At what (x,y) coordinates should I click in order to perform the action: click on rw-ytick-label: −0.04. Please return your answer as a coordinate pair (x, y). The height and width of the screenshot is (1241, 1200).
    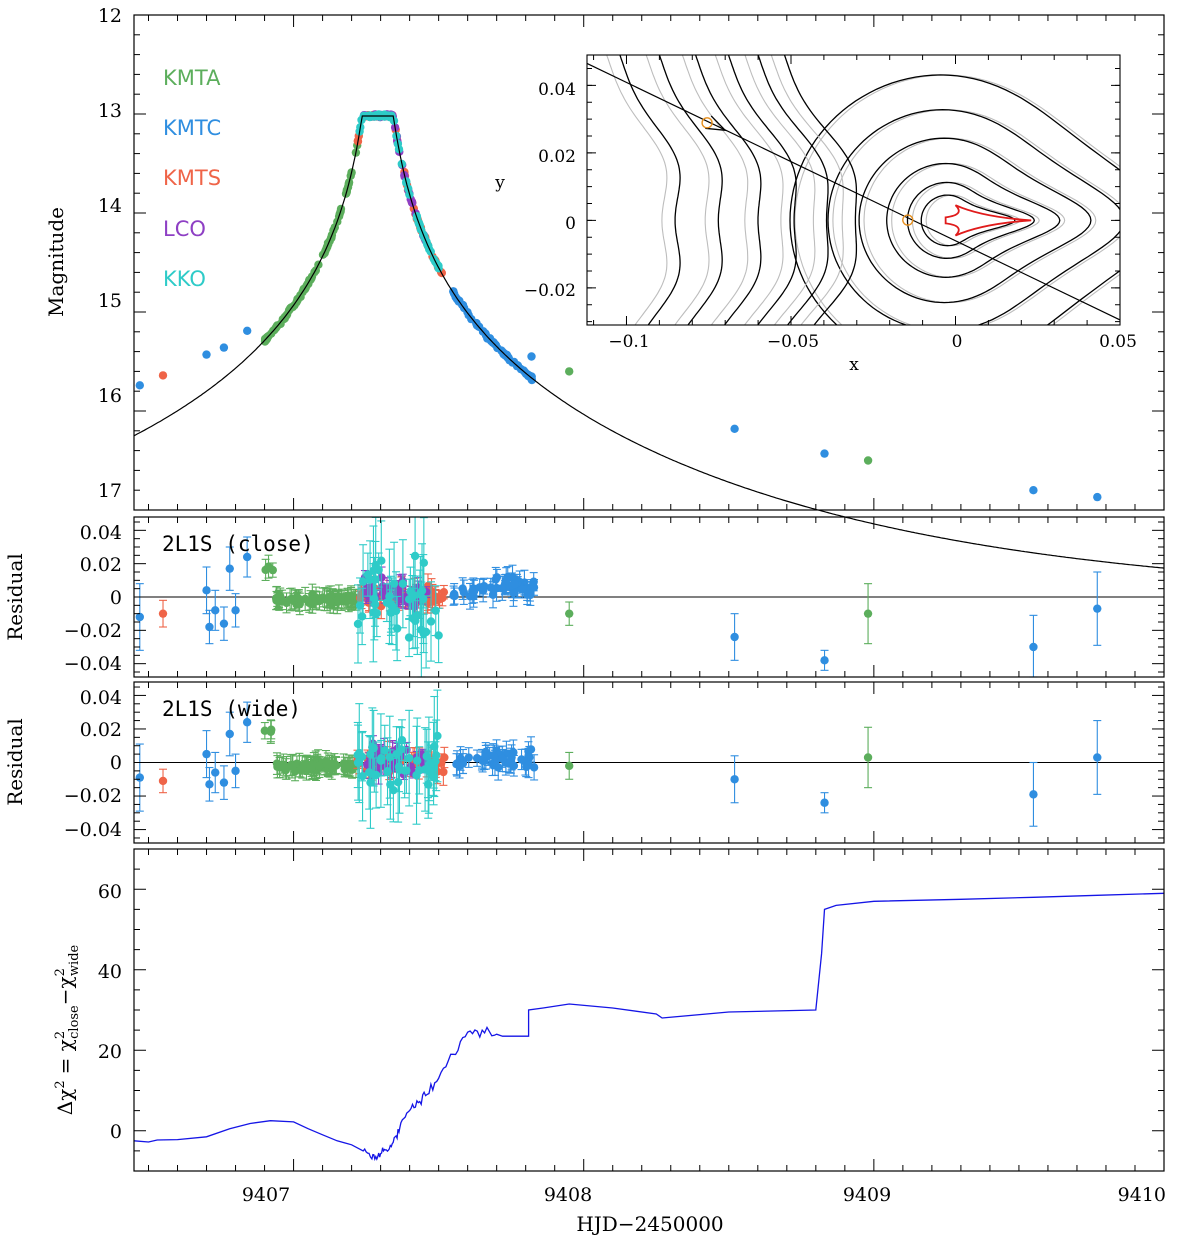
    Looking at the image, I should click on (93, 830).